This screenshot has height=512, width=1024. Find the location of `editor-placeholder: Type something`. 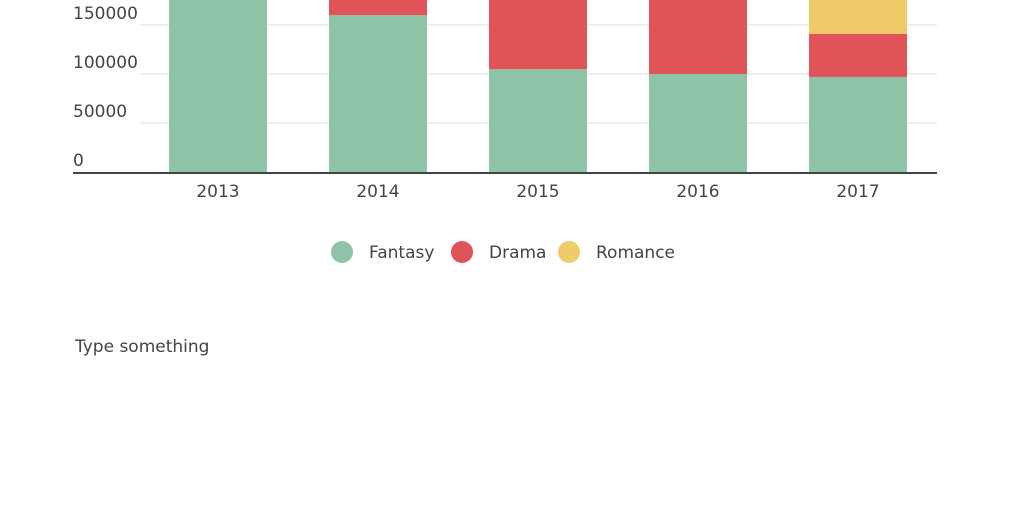

editor-placeholder: Type something is located at coordinates (141, 347).